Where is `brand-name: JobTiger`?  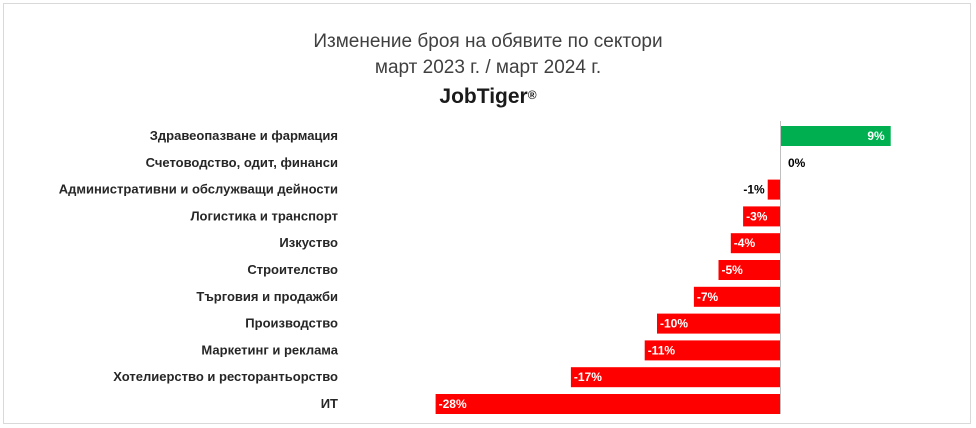
brand-name: JobTiger is located at coordinates (483, 96).